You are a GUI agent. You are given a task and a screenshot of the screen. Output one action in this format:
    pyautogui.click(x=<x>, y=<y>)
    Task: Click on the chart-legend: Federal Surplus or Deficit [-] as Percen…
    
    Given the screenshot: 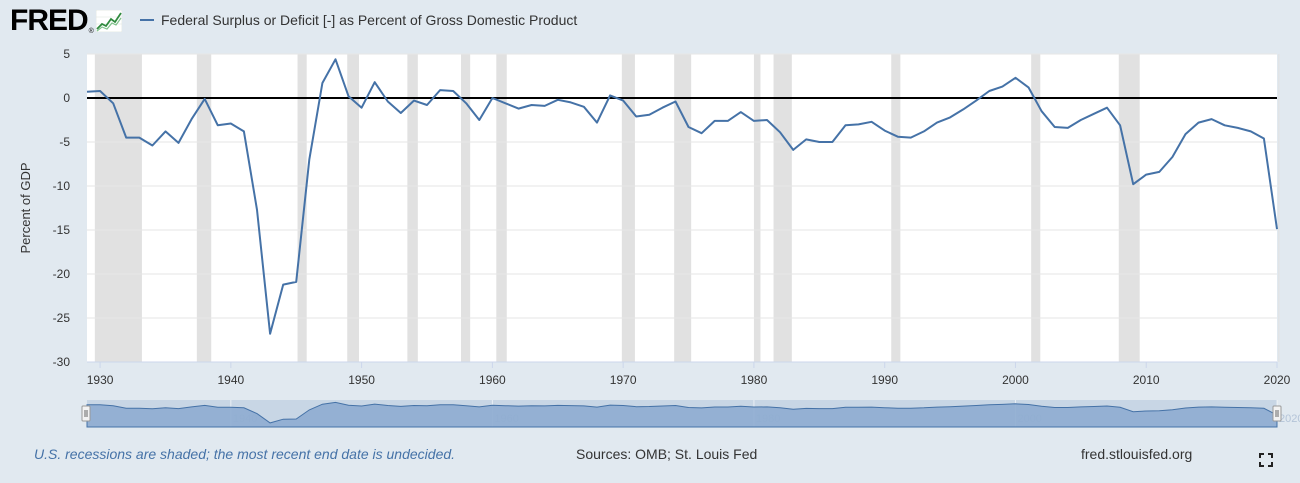 What is the action you would take?
    pyautogui.click(x=358, y=20)
    